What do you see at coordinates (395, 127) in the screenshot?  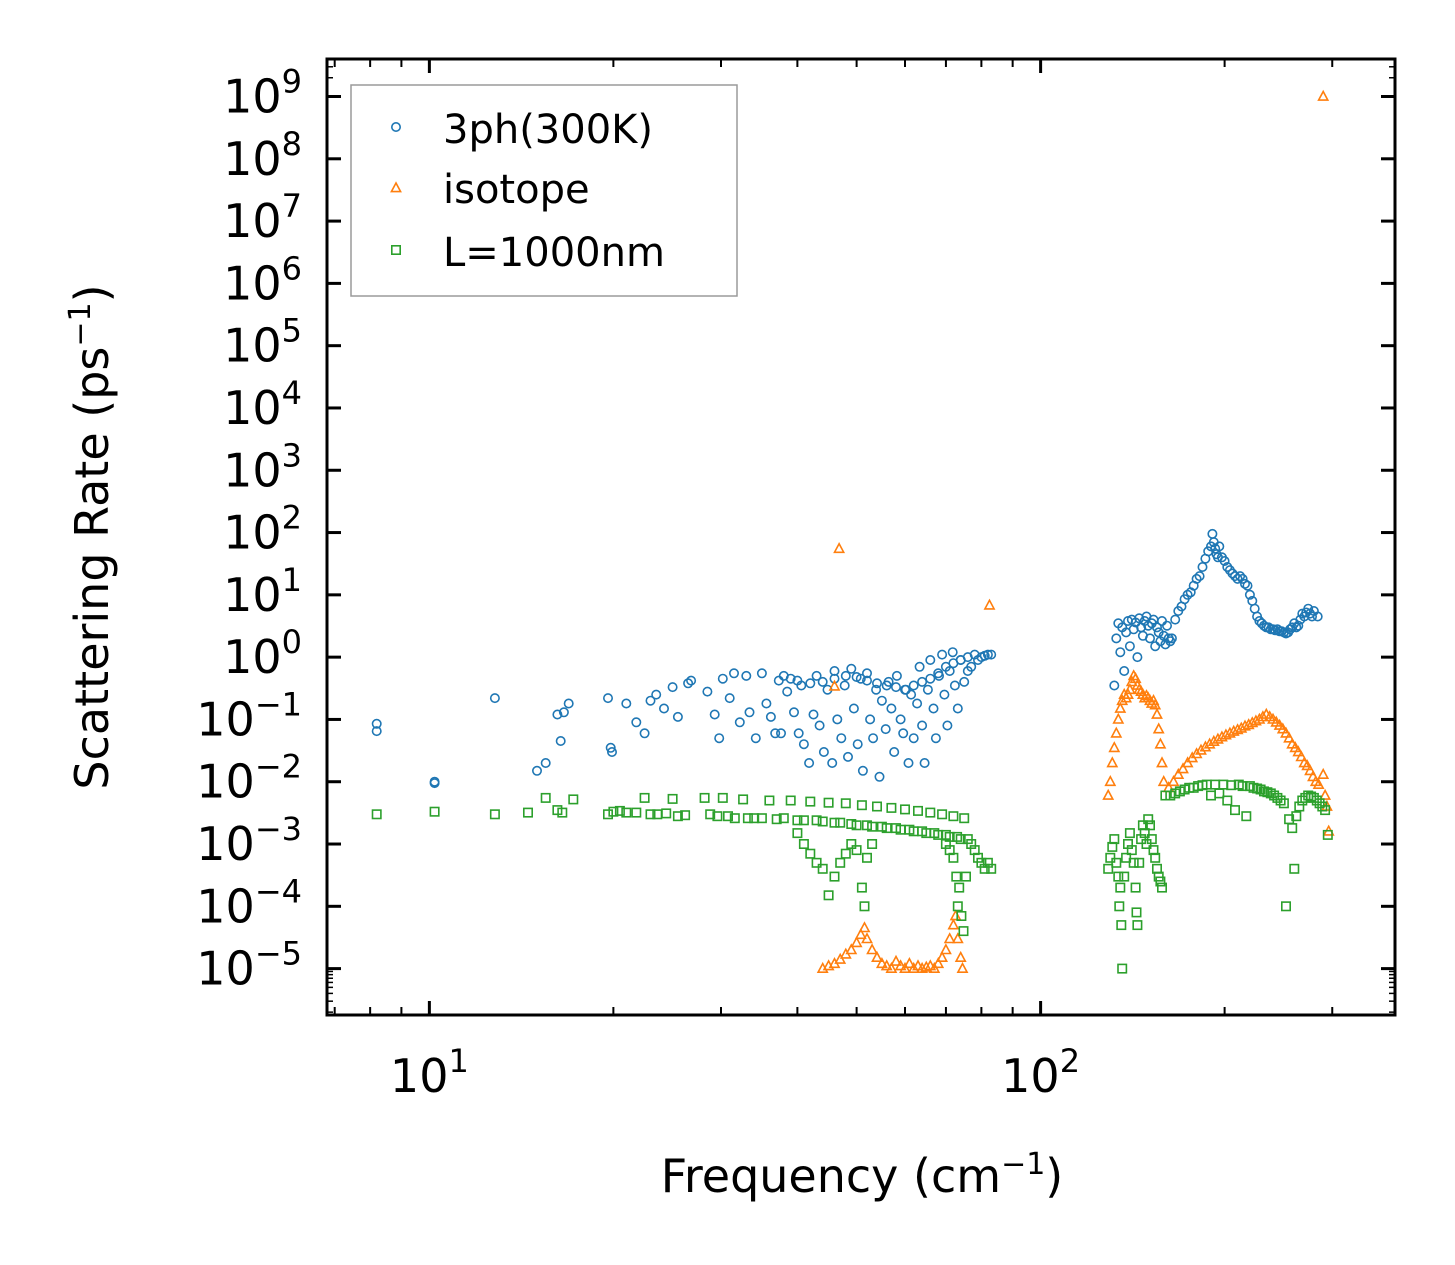 I see `legend-circle-icon` at bounding box center [395, 127].